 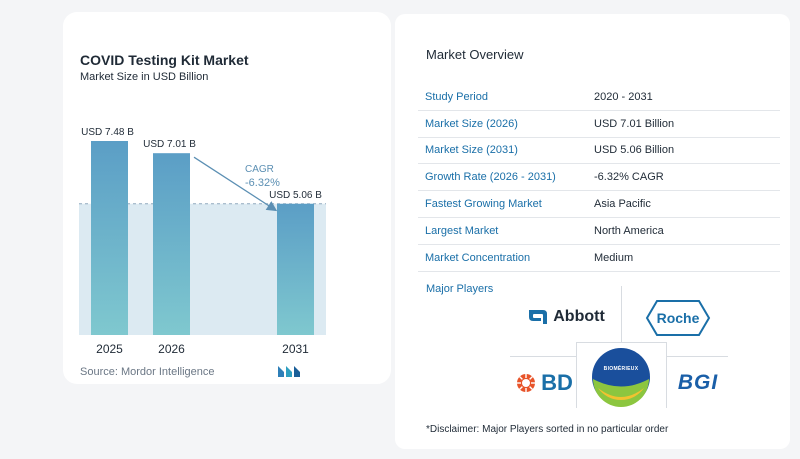 I want to click on hexagon-icon, so click(x=678, y=318).